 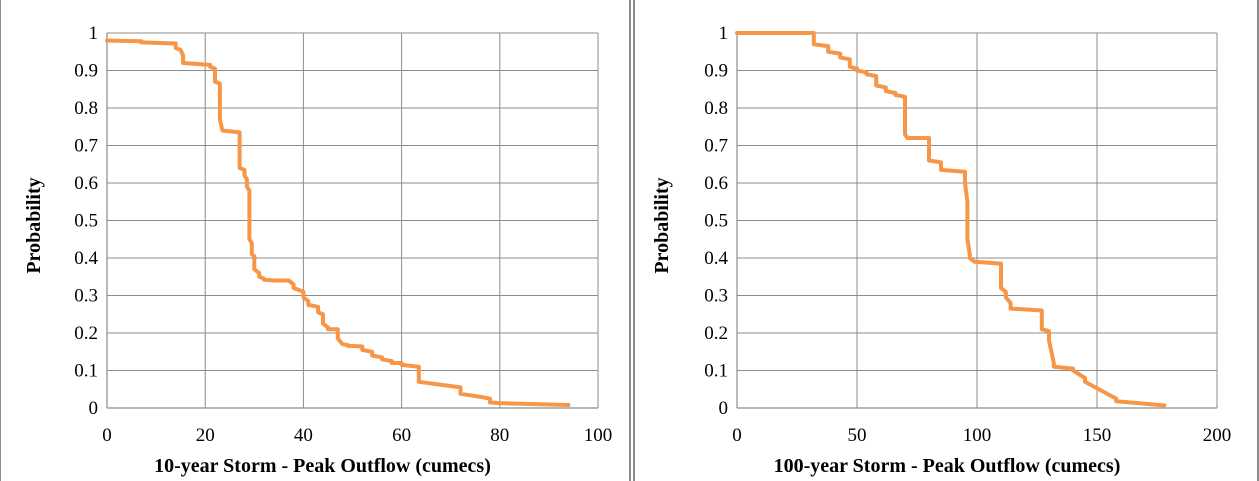 What do you see at coordinates (205, 435) in the screenshot?
I see `x-tick-label: 20` at bounding box center [205, 435].